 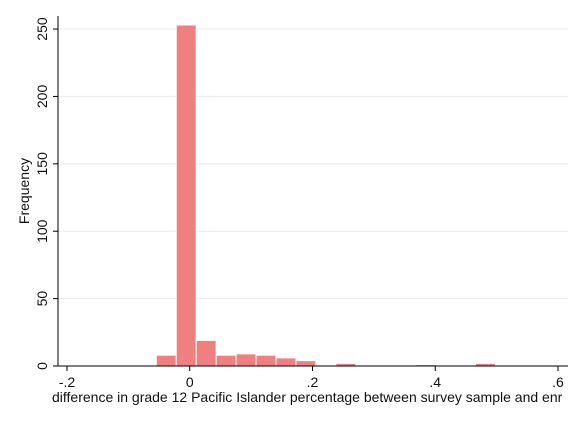 What do you see at coordinates (42, 366) in the screenshot?
I see `y-tick-label: 0` at bounding box center [42, 366].